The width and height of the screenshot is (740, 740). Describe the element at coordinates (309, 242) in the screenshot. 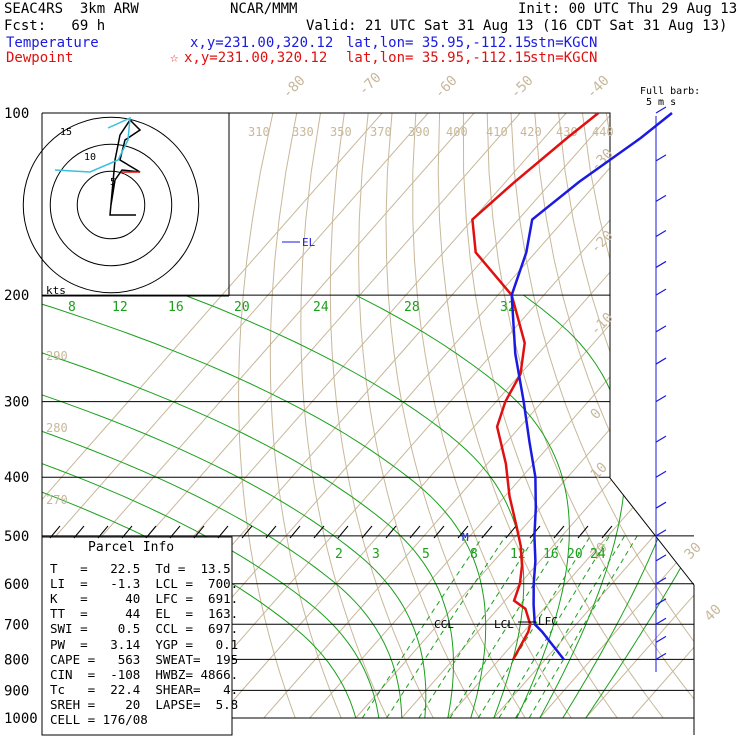

I see `el-label: EL` at that location.